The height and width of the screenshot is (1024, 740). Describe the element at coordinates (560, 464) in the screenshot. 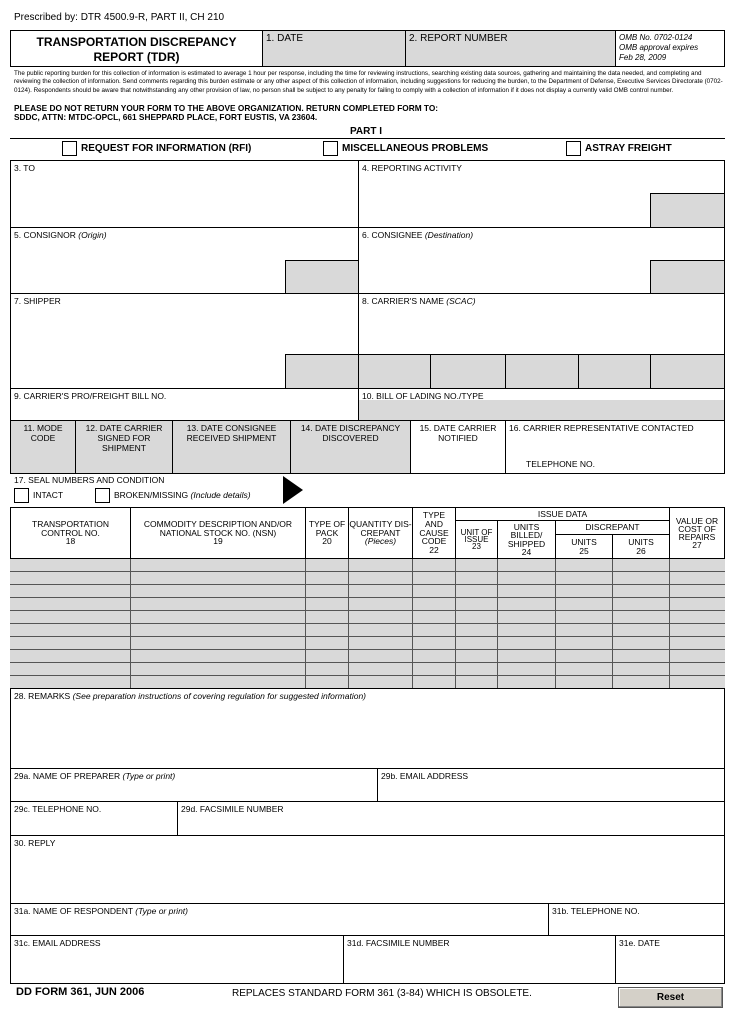

I see `telephone-label: TELEPHONE NO.` at that location.